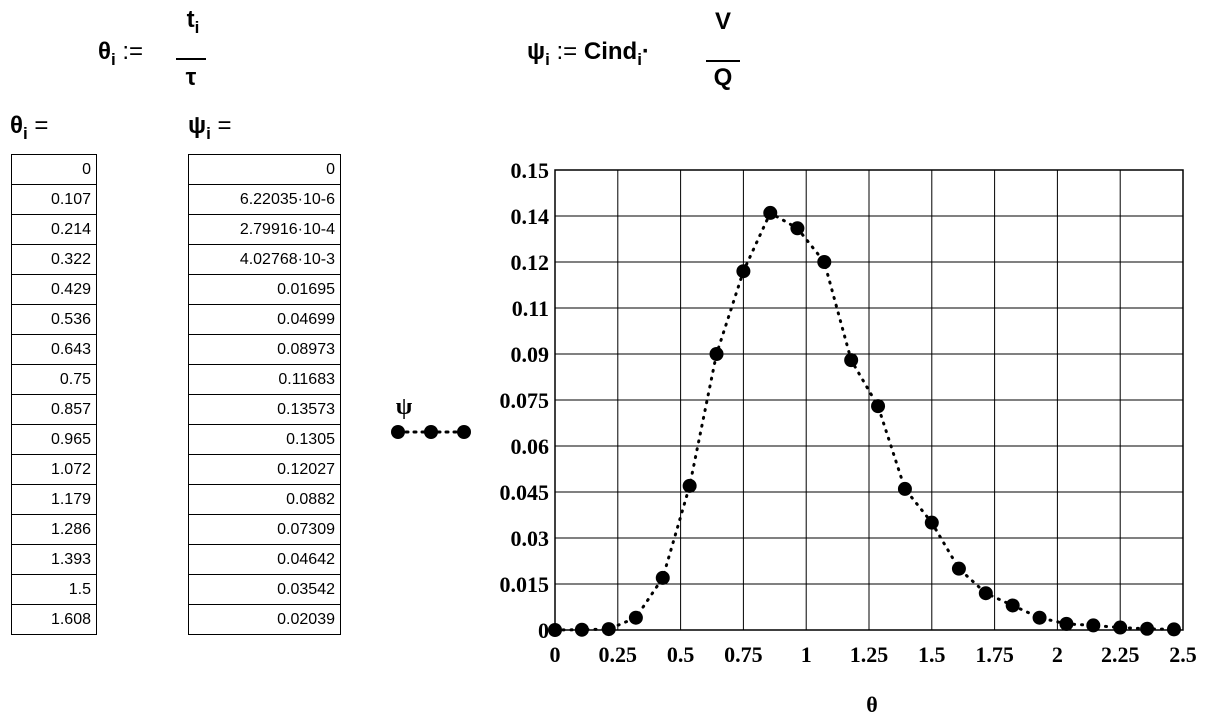  What do you see at coordinates (264, 620) in the screenshot?
I see `psi-table-cell: 0.02039` at bounding box center [264, 620].